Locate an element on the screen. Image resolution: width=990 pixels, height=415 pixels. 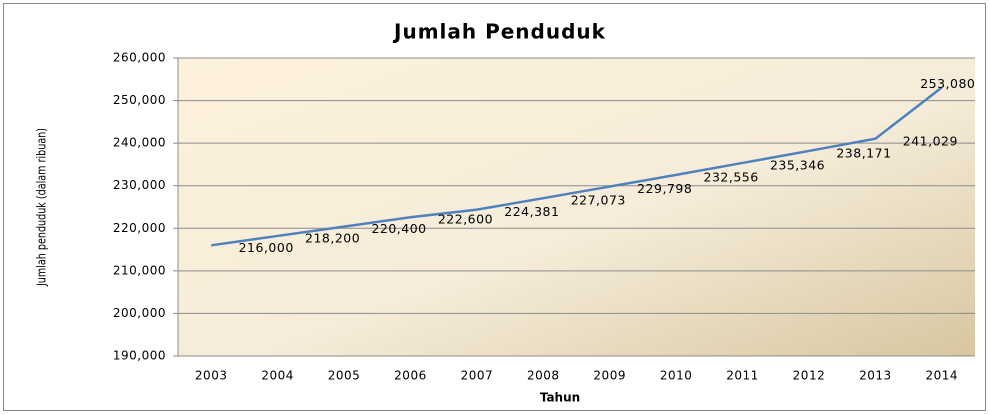
data-label: 241,029 is located at coordinates (930, 140).